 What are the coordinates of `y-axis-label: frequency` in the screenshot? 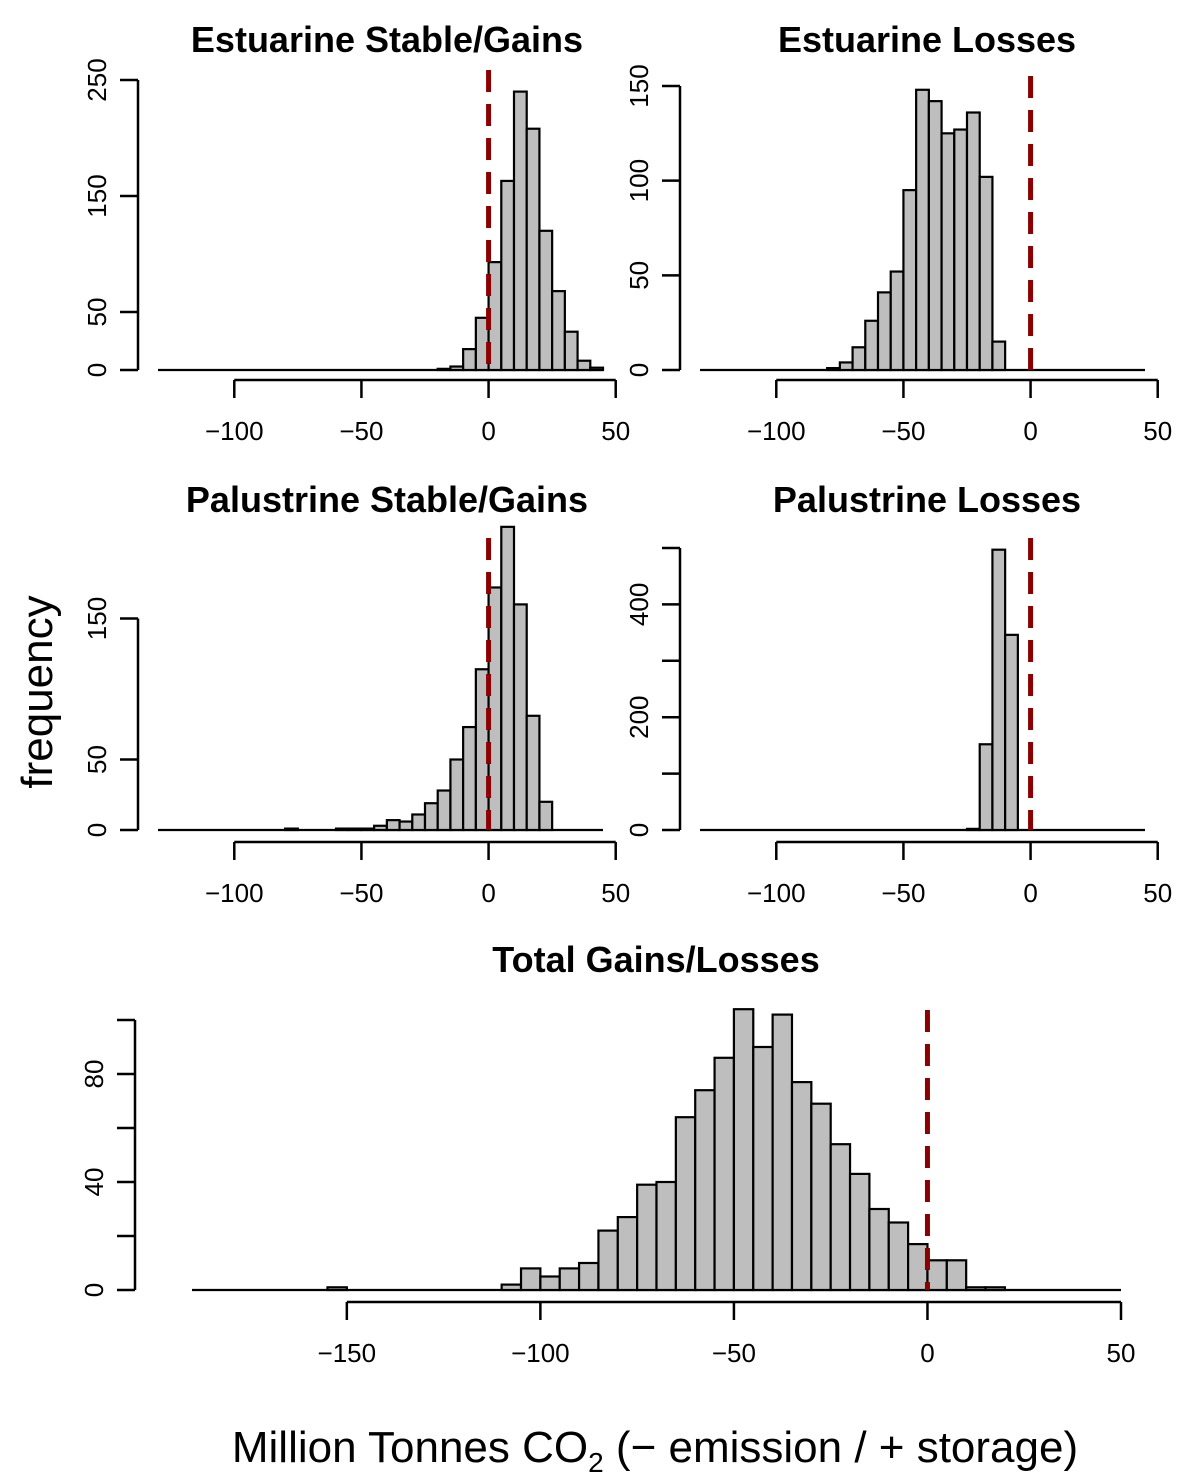 It's located at (37, 691).